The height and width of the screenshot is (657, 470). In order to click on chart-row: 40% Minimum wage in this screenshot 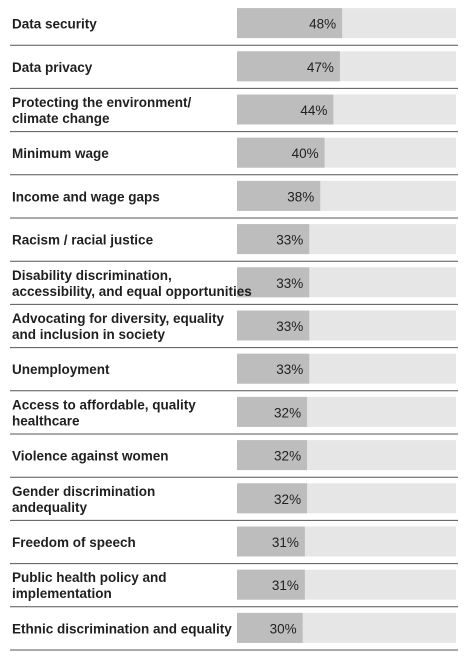, I will do `click(234, 156)`.